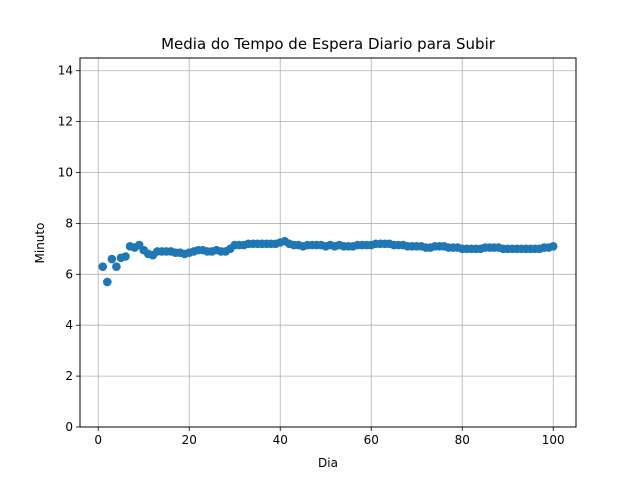 The height and width of the screenshot is (484, 640). What do you see at coordinates (328, 463) in the screenshot?
I see `x-axis-label: Dia` at bounding box center [328, 463].